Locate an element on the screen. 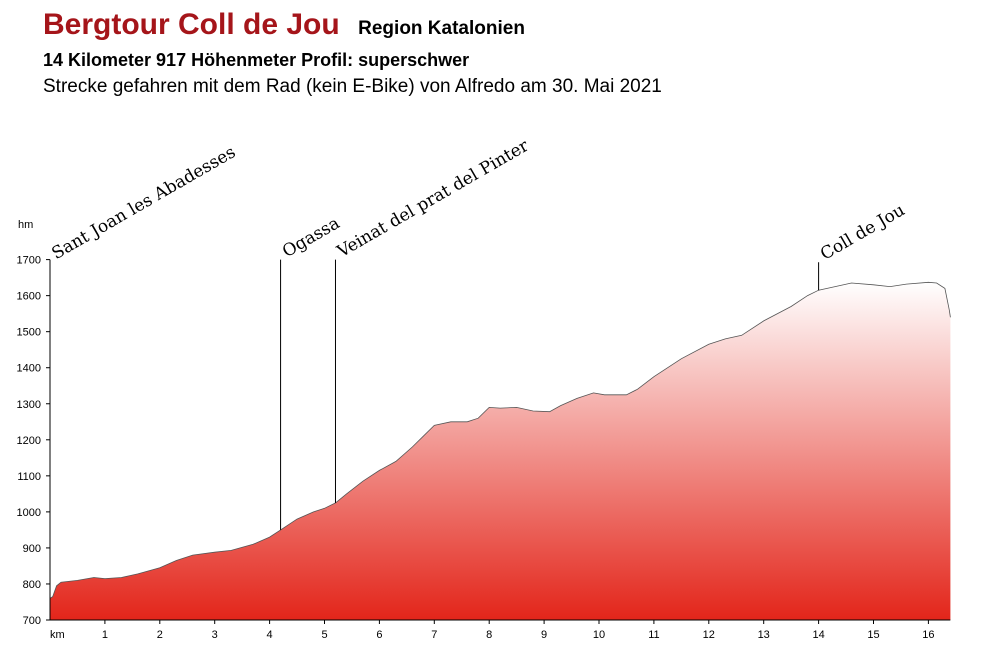  x-tick-label: 4 is located at coordinates (270, 635).